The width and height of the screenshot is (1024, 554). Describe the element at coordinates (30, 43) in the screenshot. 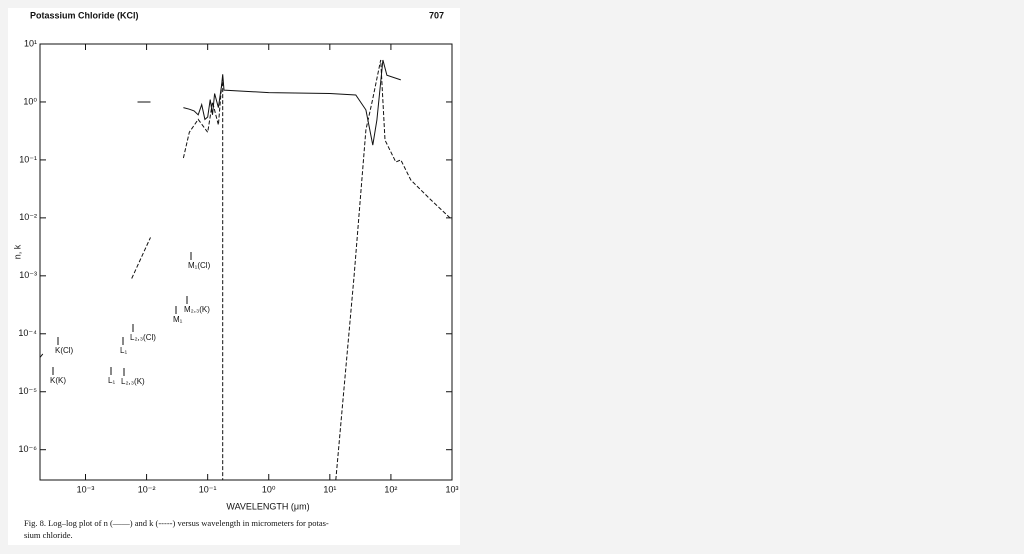

I see `y-tick-label: 10¹` at that location.